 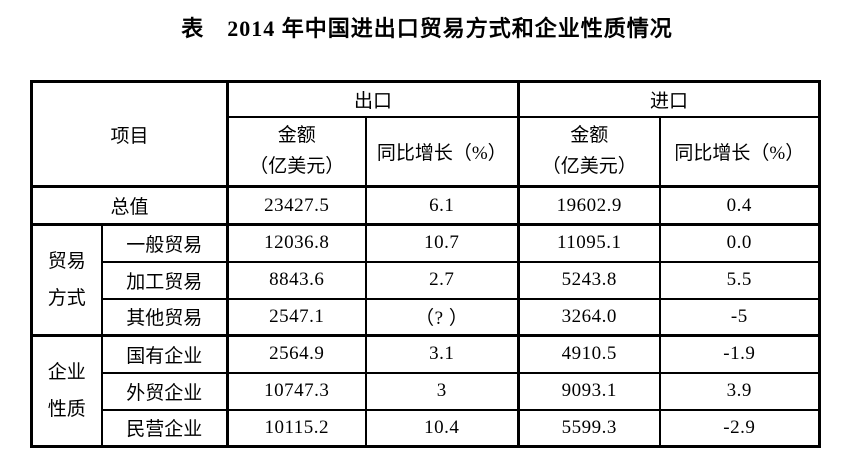 What do you see at coordinates (130, 205) in the screenshot?
I see `row-total-label: 总值` at bounding box center [130, 205].